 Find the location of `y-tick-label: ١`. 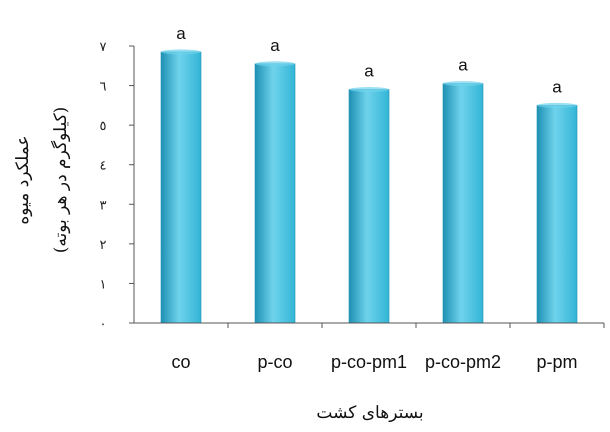

y-tick-label: ١ is located at coordinates (103, 284).